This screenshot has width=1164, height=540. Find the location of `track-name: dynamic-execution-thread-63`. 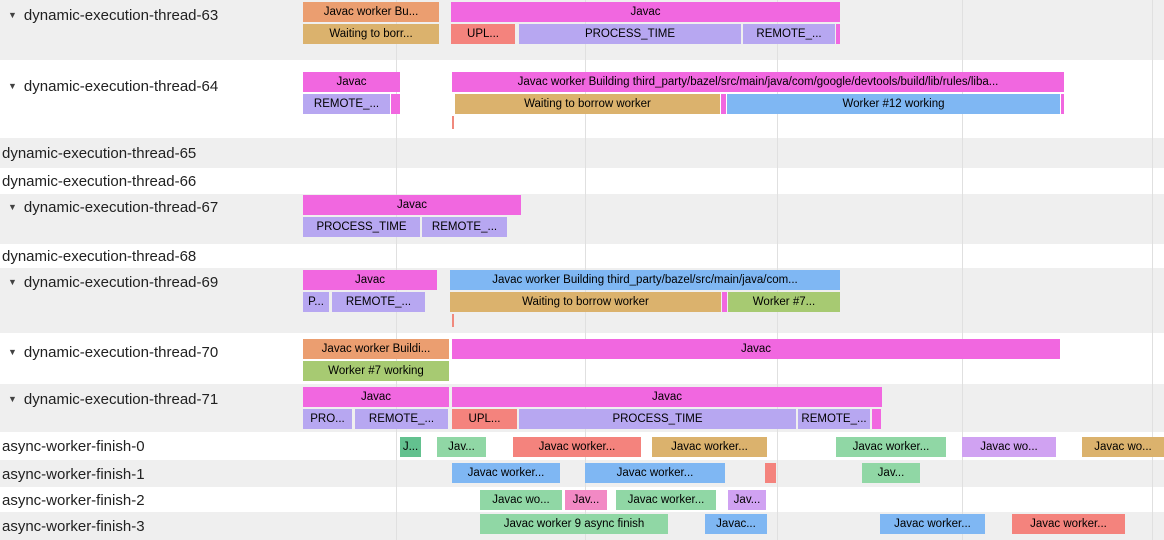

track-name: dynamic-execution-thread-63 is located at coordinates (121, 15).